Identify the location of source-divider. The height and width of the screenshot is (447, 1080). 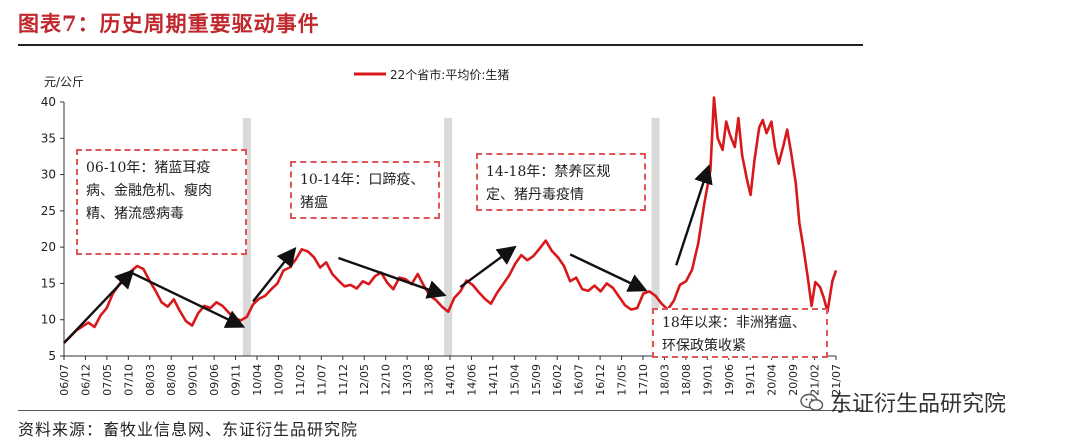
(440, 410).